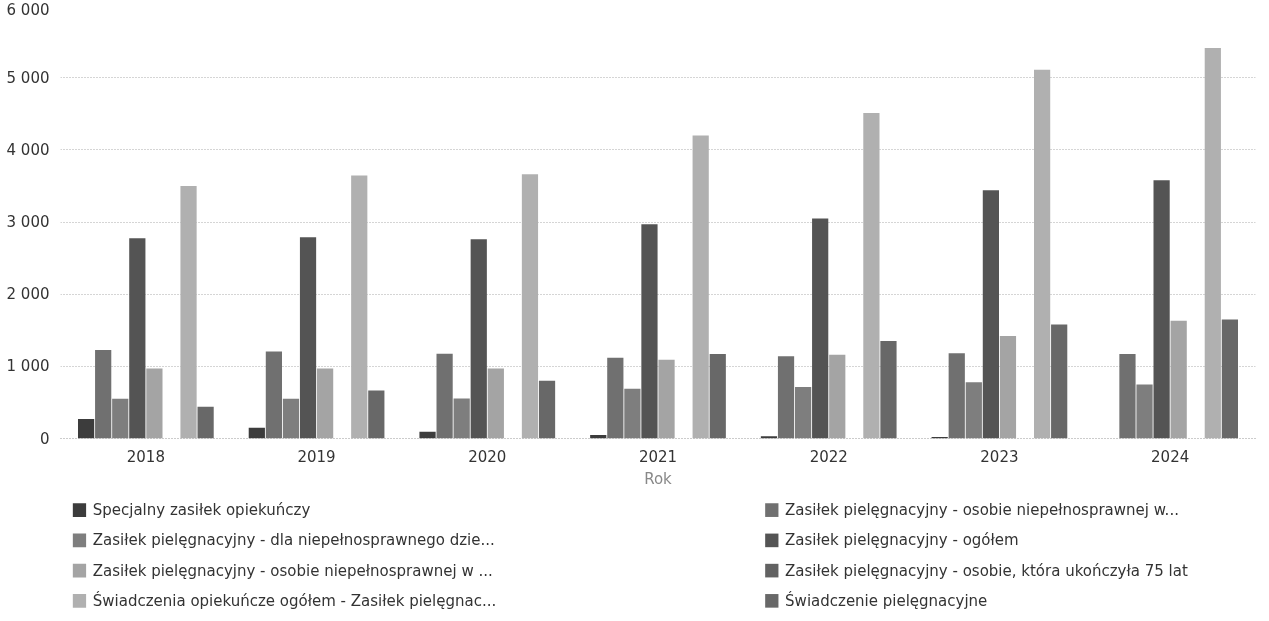  I want to click on legend-label: Zasiłek pielęgnacyjny - ogółem, so click(902, 540).